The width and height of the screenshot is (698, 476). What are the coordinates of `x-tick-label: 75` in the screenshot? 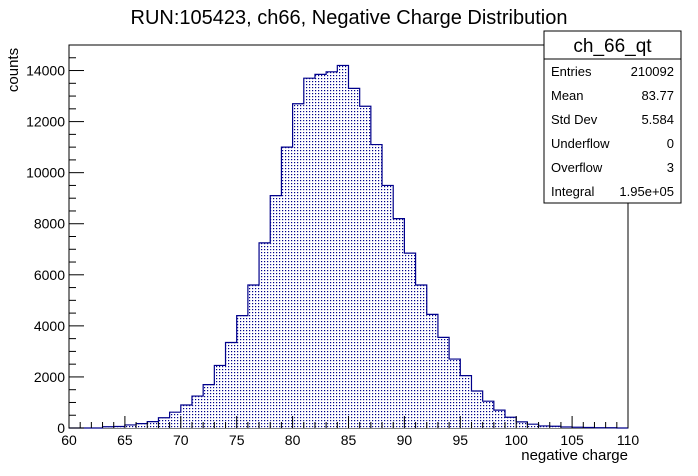 It's located at (237, 440).